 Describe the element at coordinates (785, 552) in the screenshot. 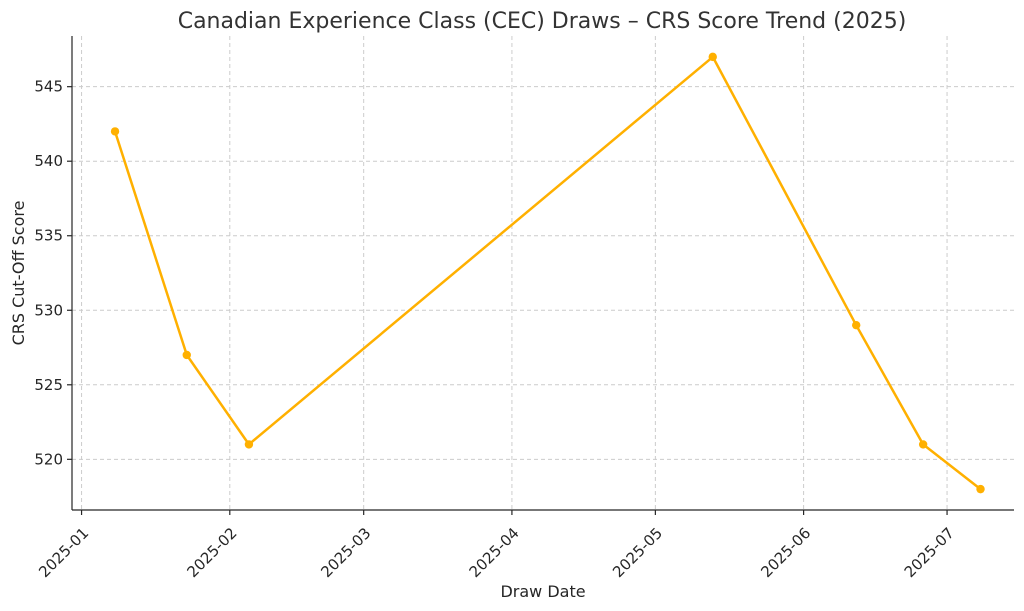

I see `x-tick-label: 2025-06` at that location.